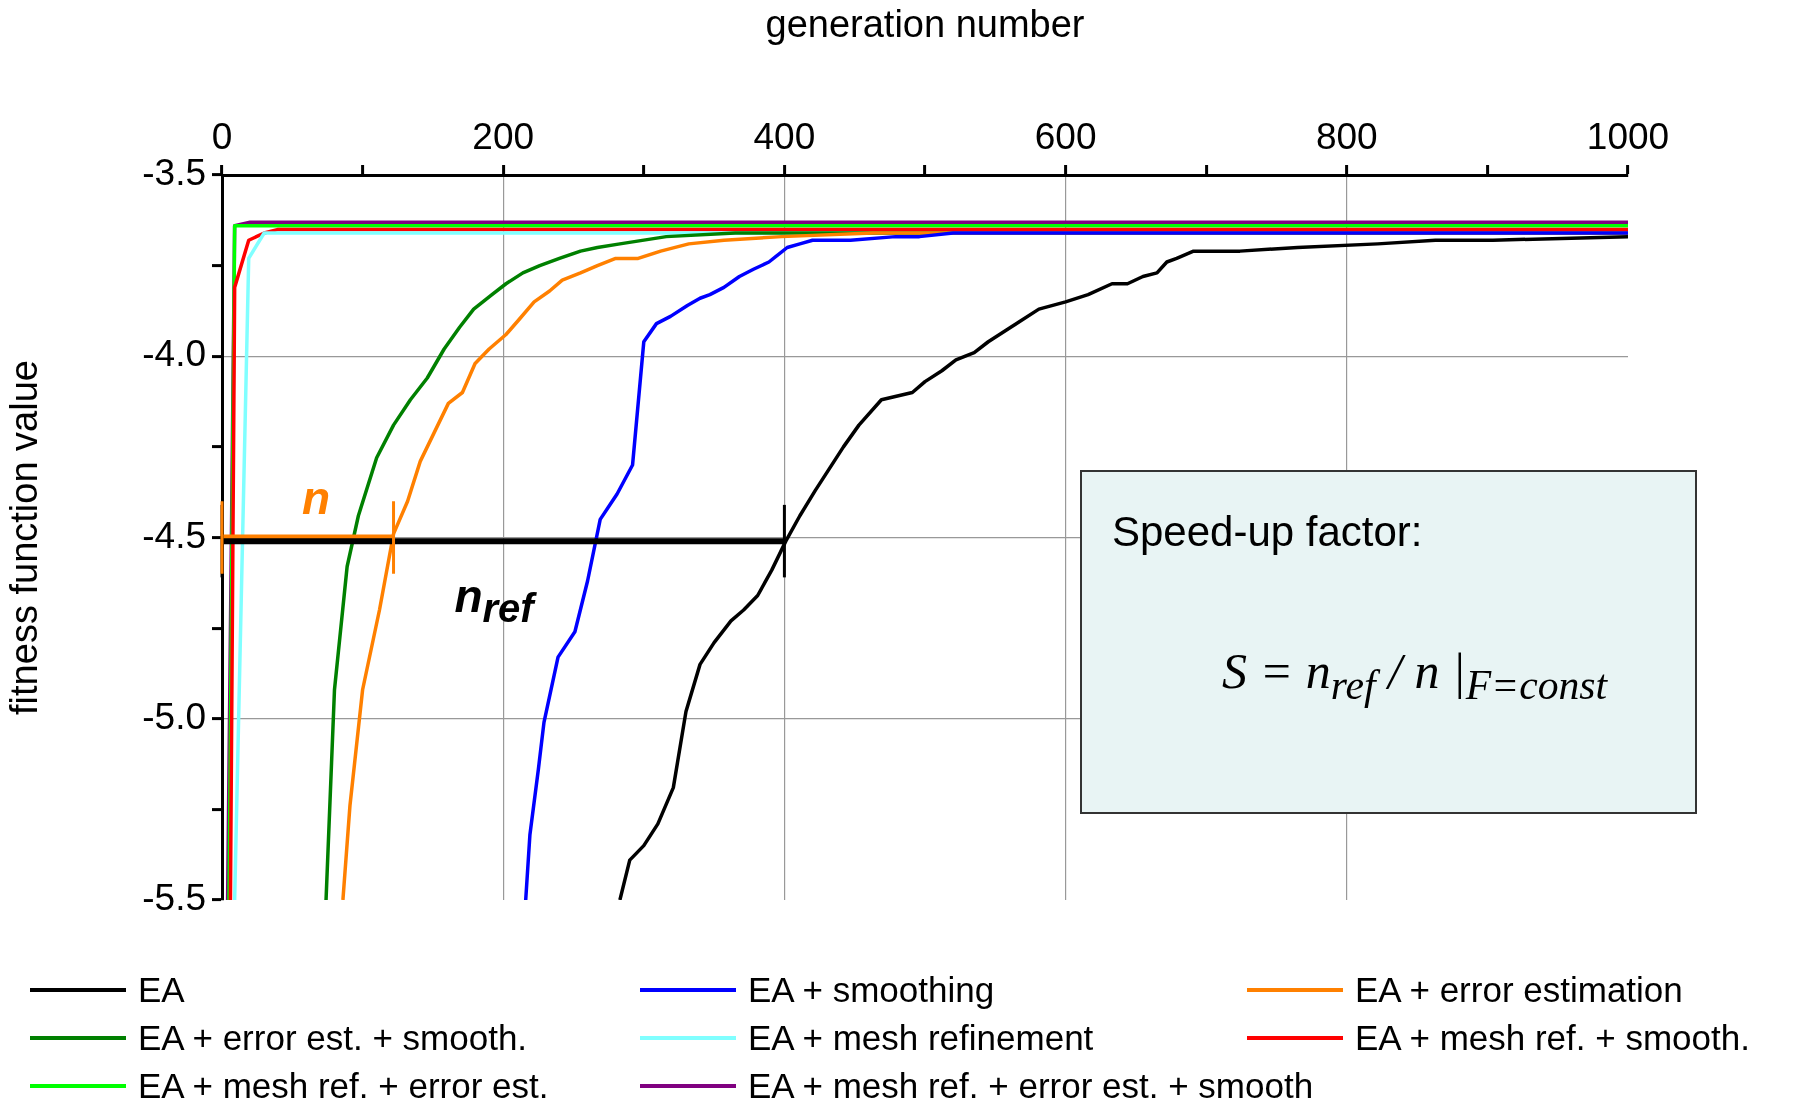 This screenshot has width=1802, height=1115. What do you see at coordinates (174, 716) in the screenshot?
I see `y-tick-label: -5.0` at bounding box center [174, 716].